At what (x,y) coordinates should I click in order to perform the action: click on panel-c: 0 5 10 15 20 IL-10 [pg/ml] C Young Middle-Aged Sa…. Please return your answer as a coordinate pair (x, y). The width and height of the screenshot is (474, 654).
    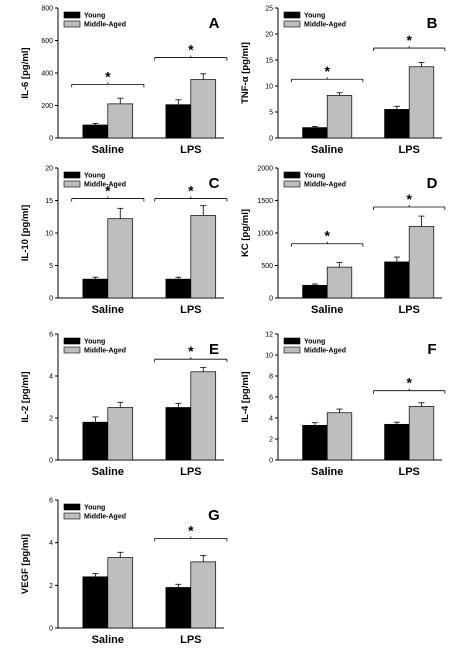
    Looking at the image, I should click on (124, 241).